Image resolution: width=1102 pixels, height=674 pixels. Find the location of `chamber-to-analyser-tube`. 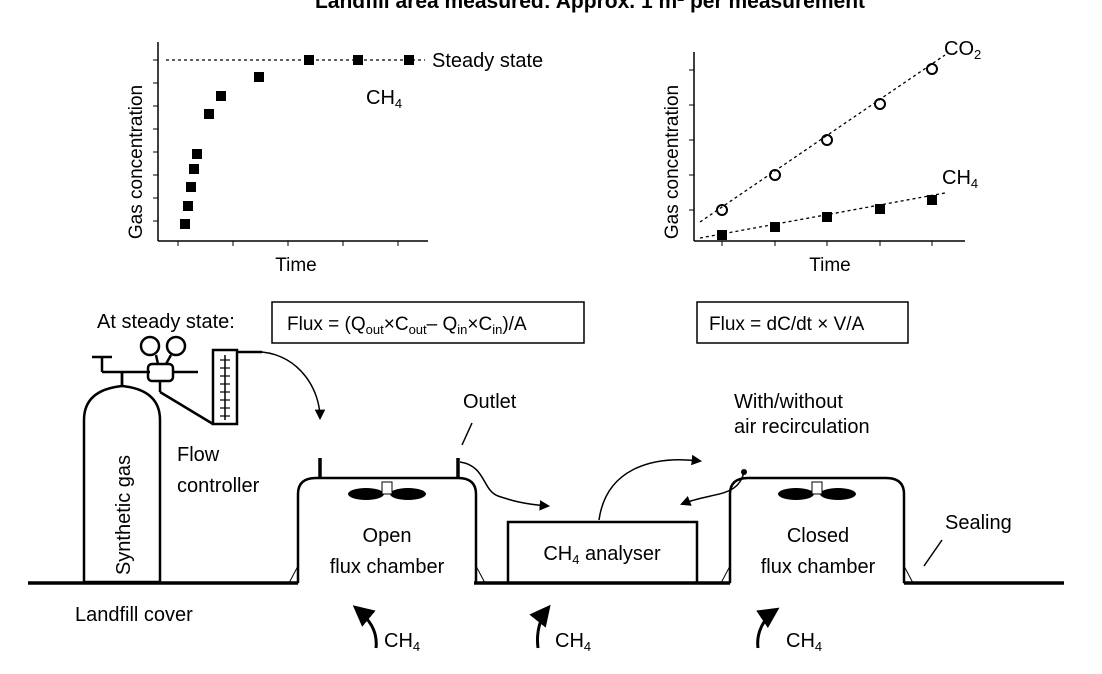

chamber-to-analyser-tube is located at coordinates (712, 488).